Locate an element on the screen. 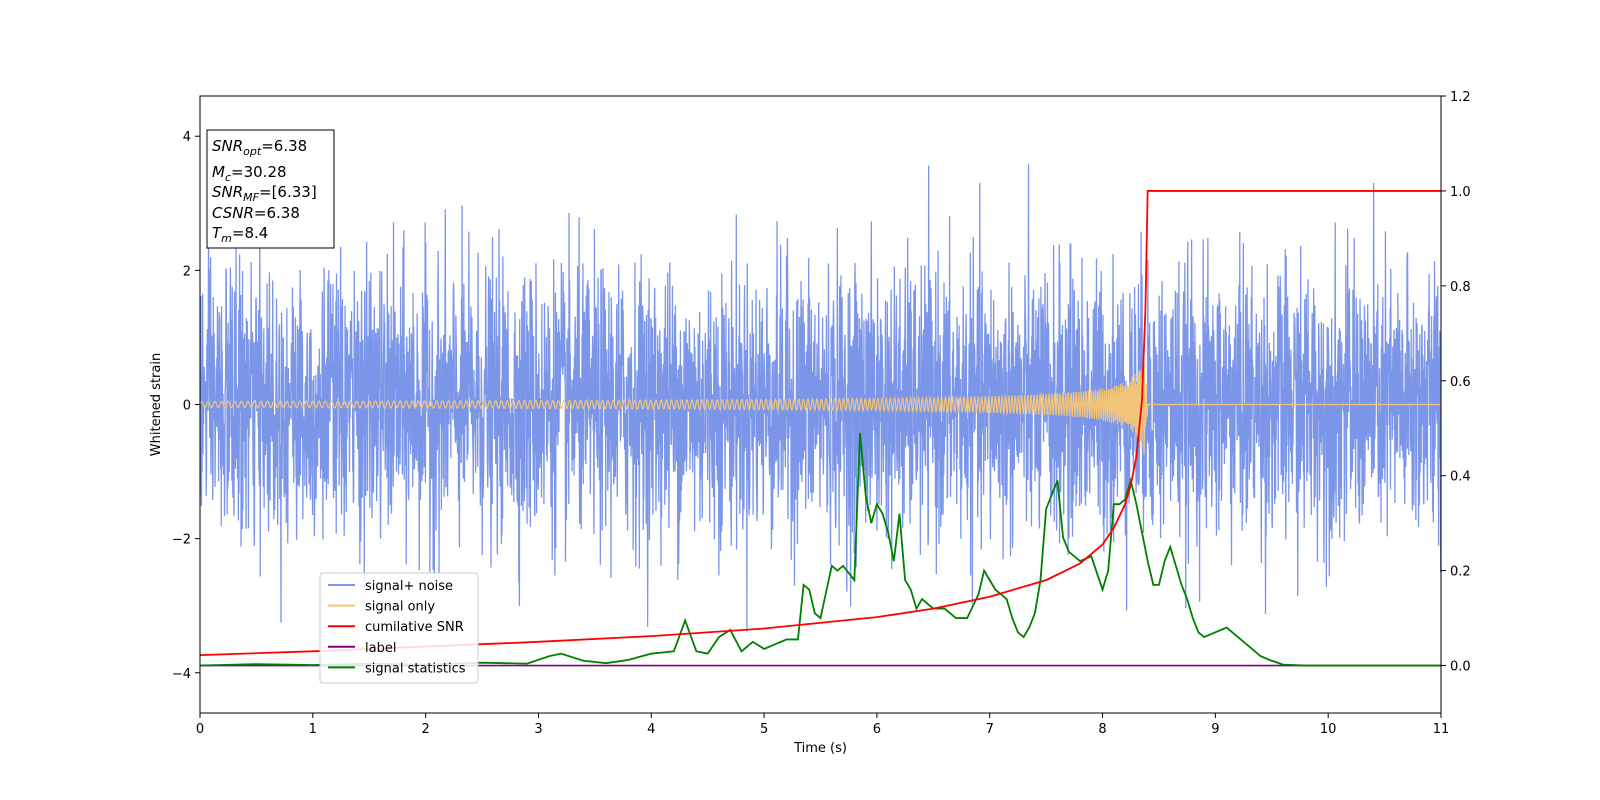  x-axis-label: Time (s) is located at coordinates (820, 748).